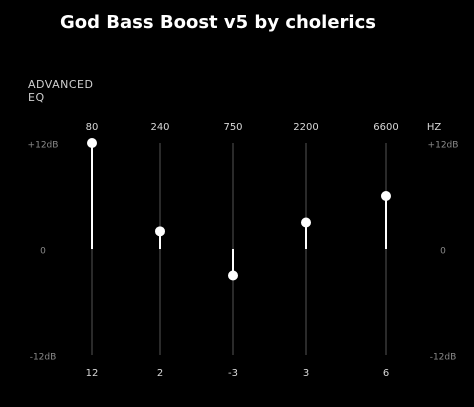 Image resolution: width=474 pixels, height=407 pixels. Describe the element at coordinates (306, 373) in the screenshot. I see `slider-value: 3` at that location.